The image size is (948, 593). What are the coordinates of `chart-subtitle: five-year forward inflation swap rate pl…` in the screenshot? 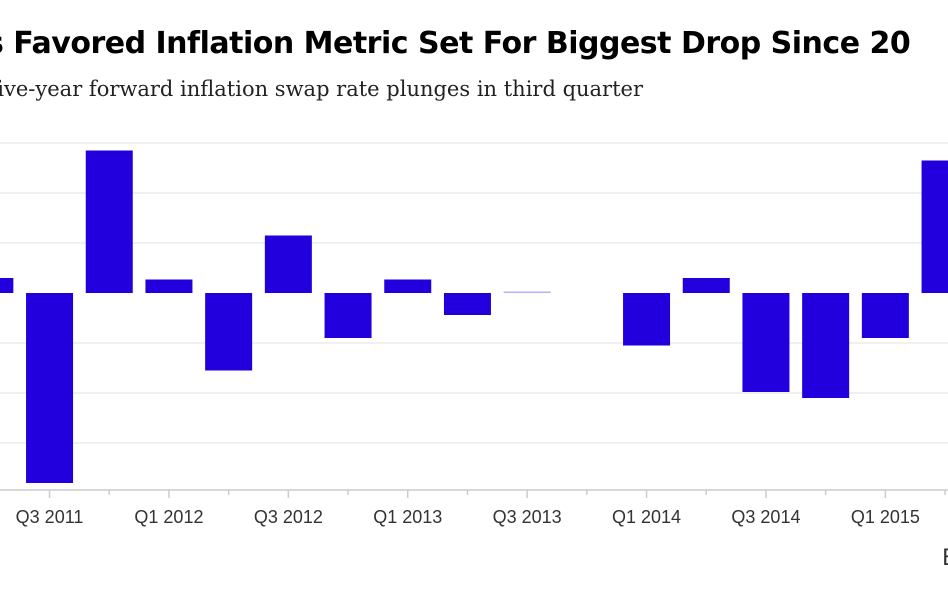 It's located at (321, 89).